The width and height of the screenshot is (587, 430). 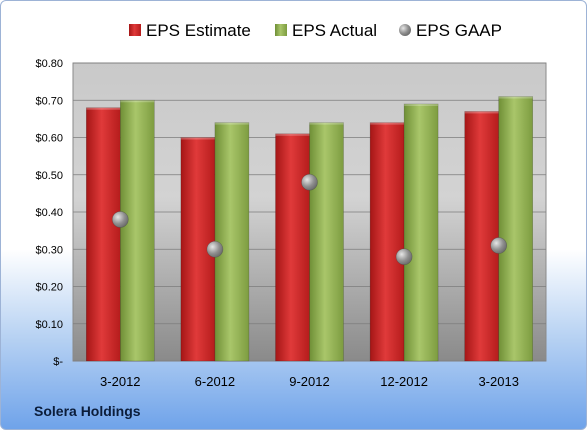 I want to click on y-tick-label: $0.10, so click(x=49, y=325).